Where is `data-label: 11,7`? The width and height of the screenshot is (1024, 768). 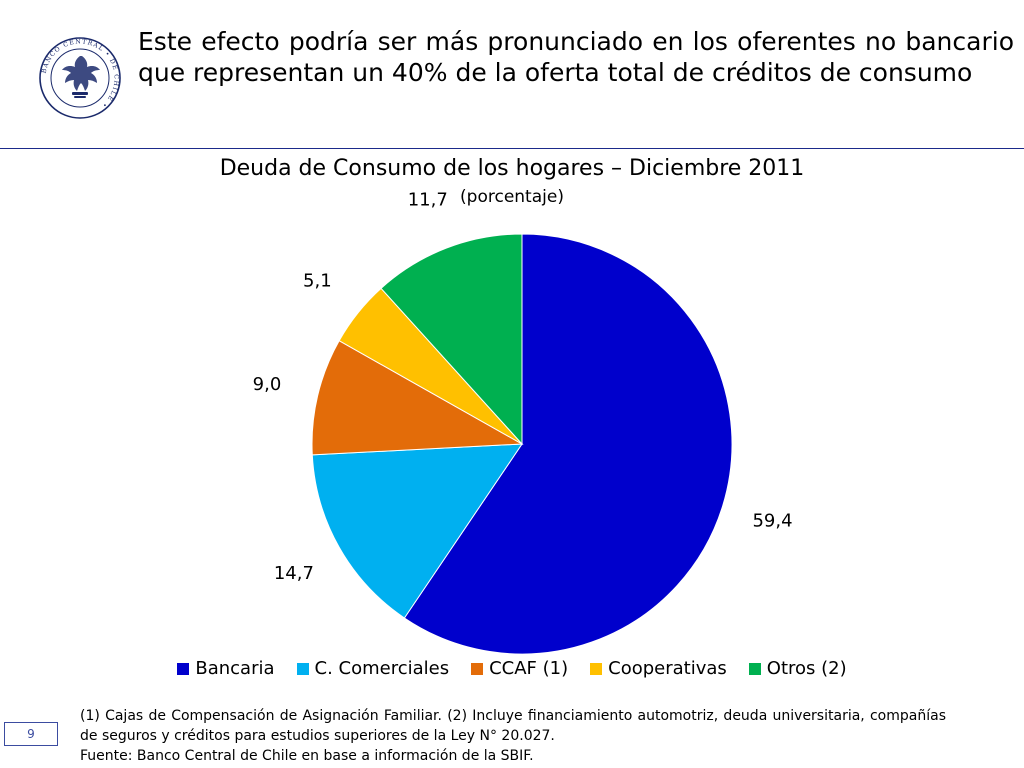
data-label: 11,7 is located at coordinates (428, 200).